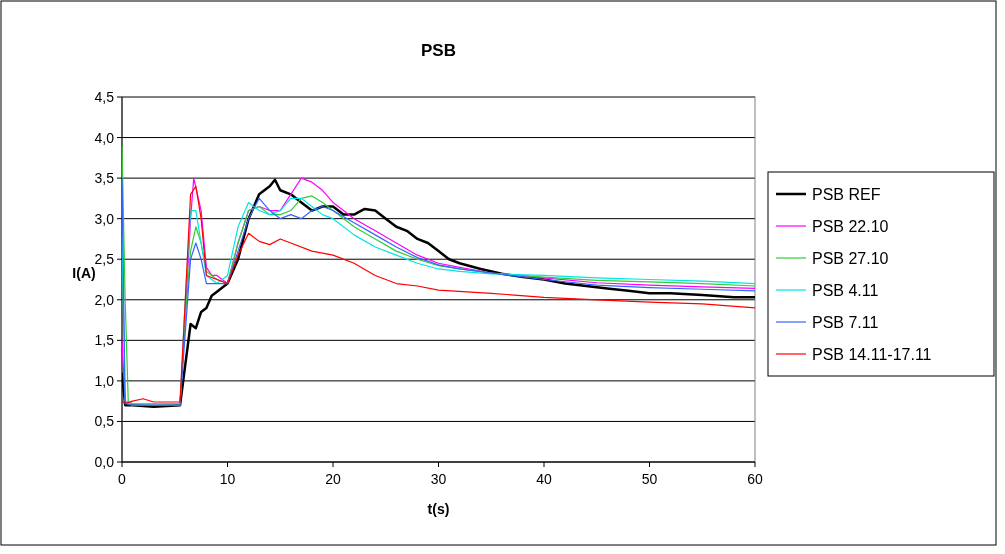 The width and height of the screenshot is (1005, 554). Describe the element at coordinates (122, 479) in the screenshot. I see `x-tick-label: 0` at that location.